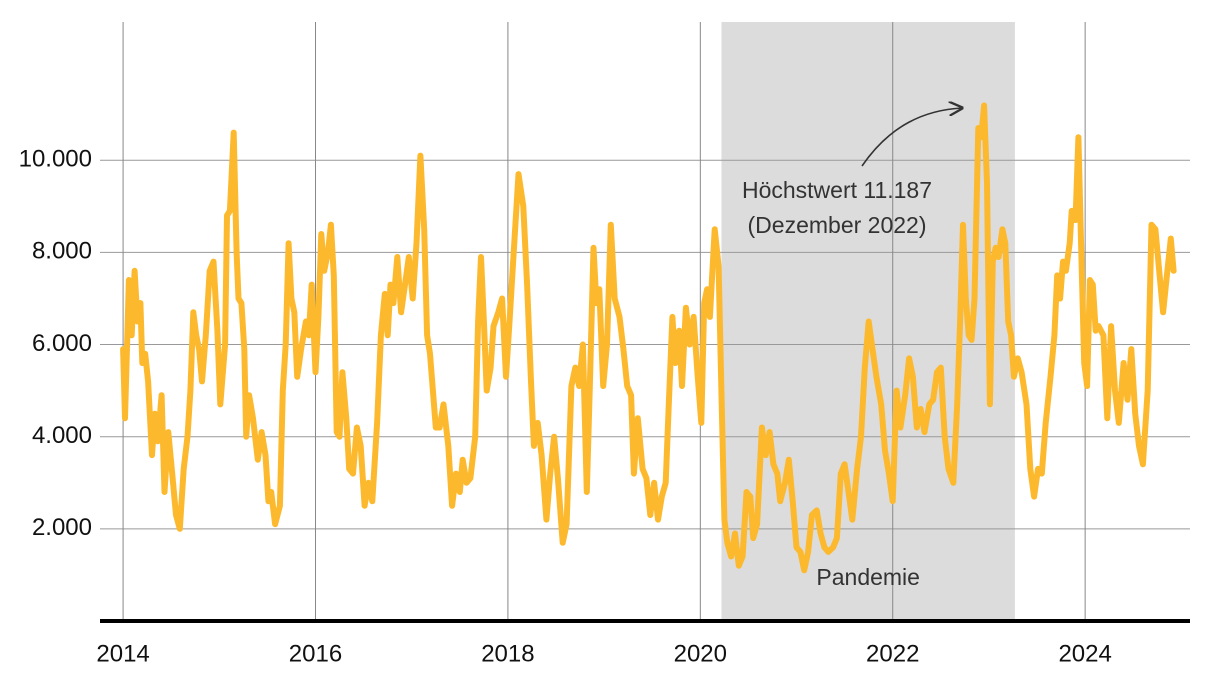 The height and width of the screenshot is (682, 1220). I want to click on annotation-arrow, so click(911, 137).